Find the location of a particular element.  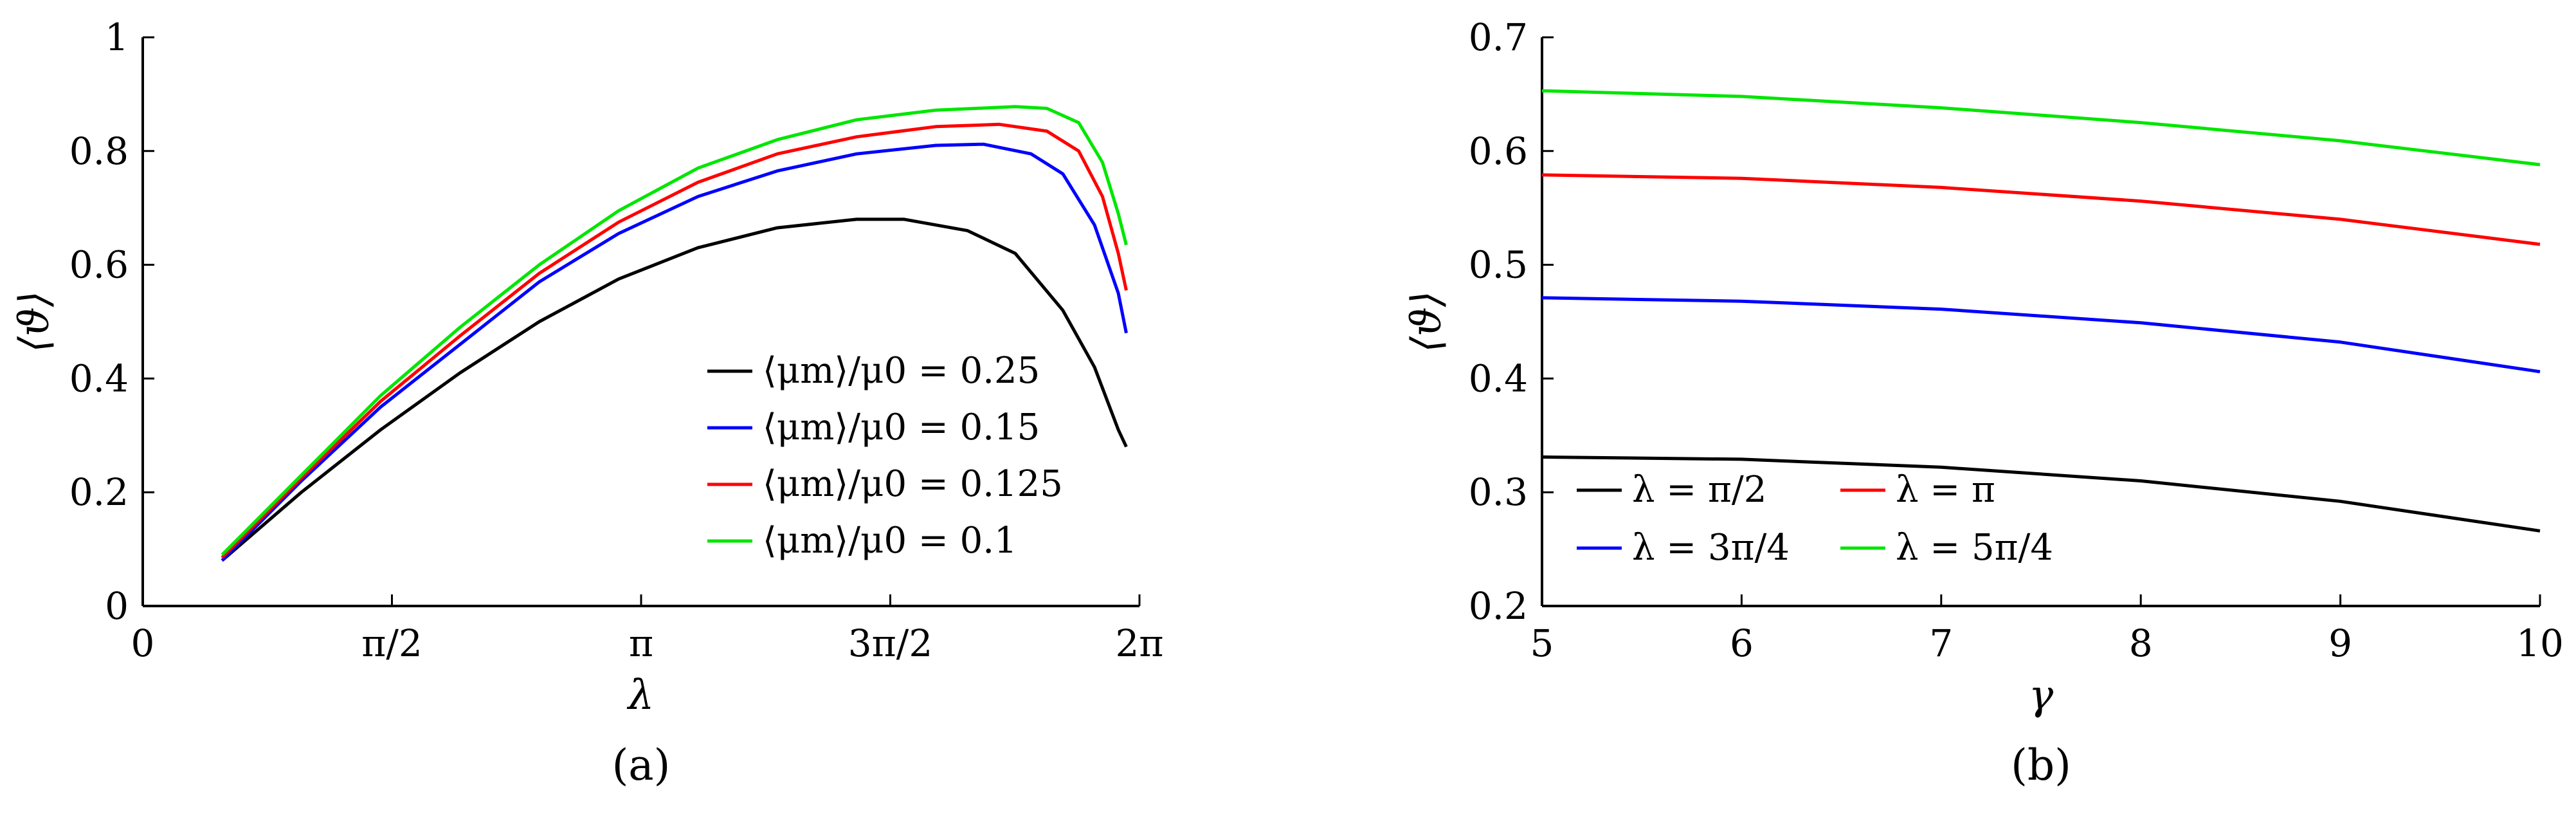

x-tick-label: 7 is located at coordinates (1941, 643).